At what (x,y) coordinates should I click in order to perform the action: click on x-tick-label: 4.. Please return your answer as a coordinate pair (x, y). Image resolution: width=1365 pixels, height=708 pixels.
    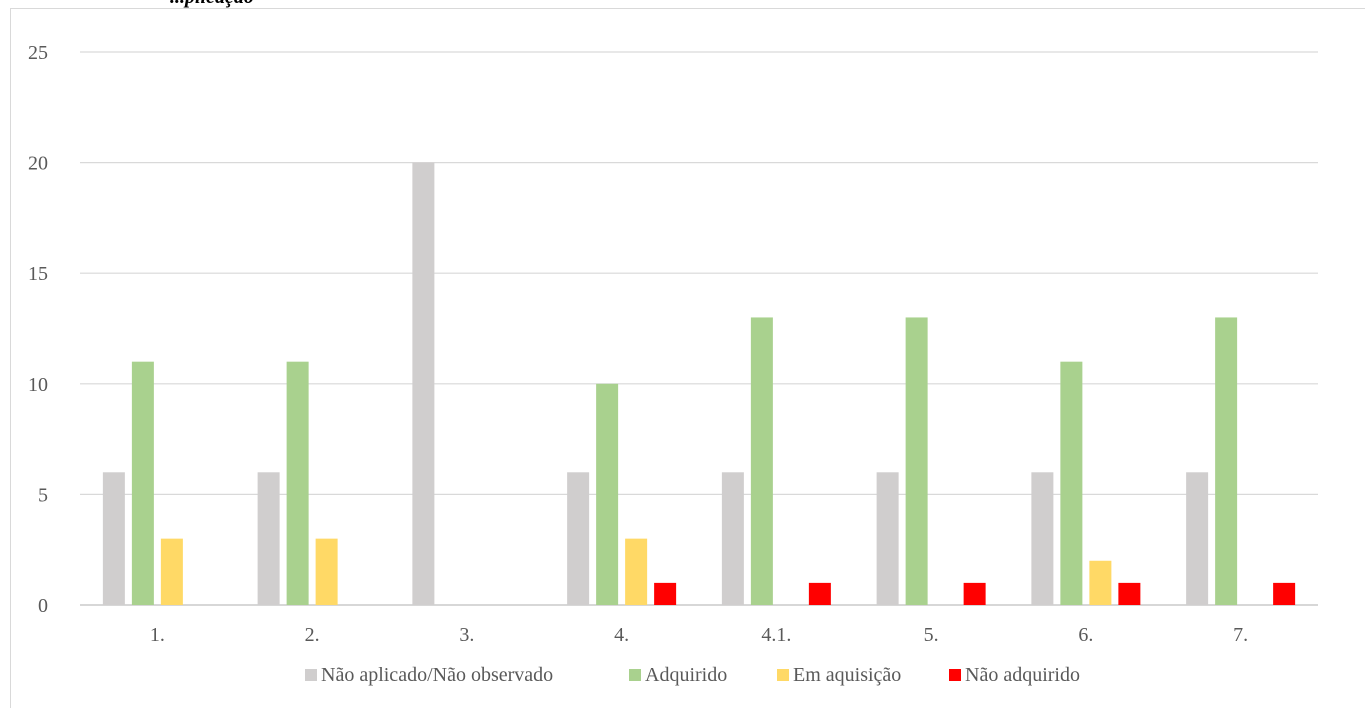
    Looking at the image, I should click on (621, 635).